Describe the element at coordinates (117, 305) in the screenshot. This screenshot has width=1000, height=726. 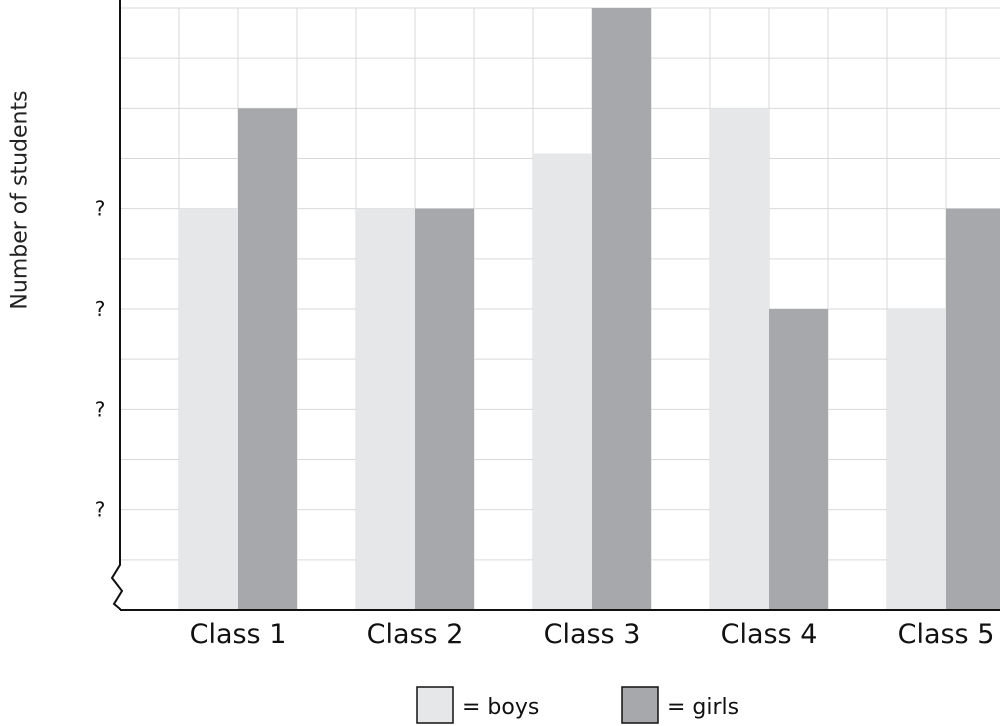
I see `y-axis-line` at that location.